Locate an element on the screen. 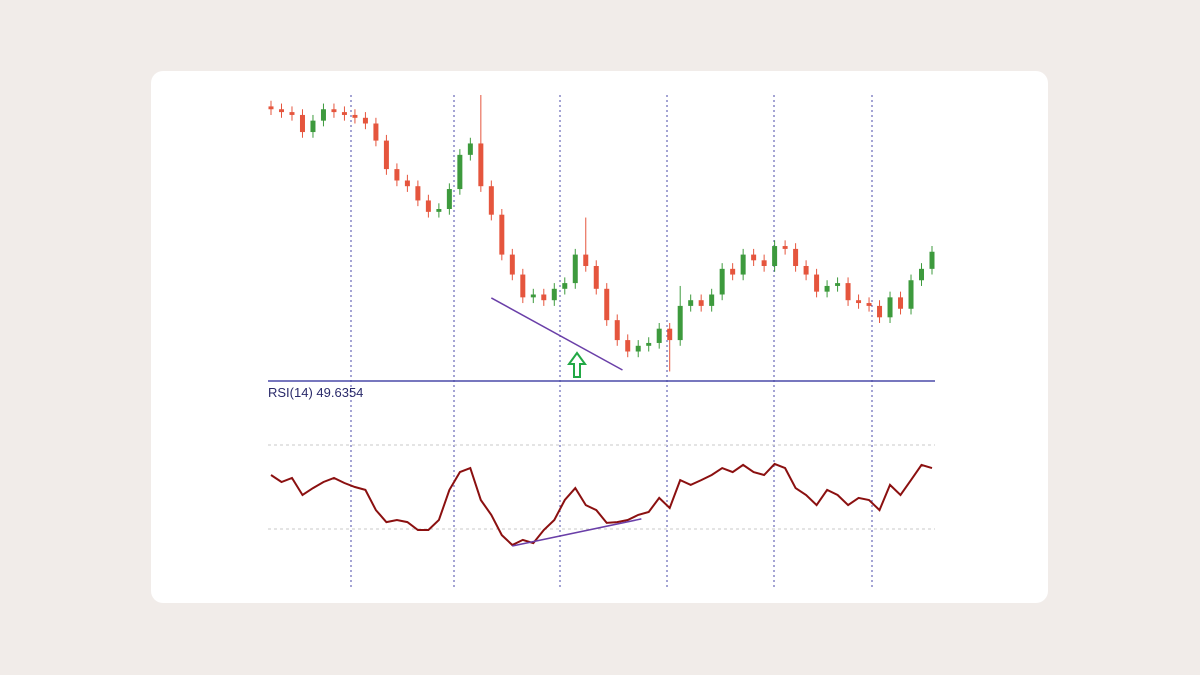 This screenshot has width=1200, height=675. indicator-label: RSI(14) 49.6354 is located at coordinates (315, 392).